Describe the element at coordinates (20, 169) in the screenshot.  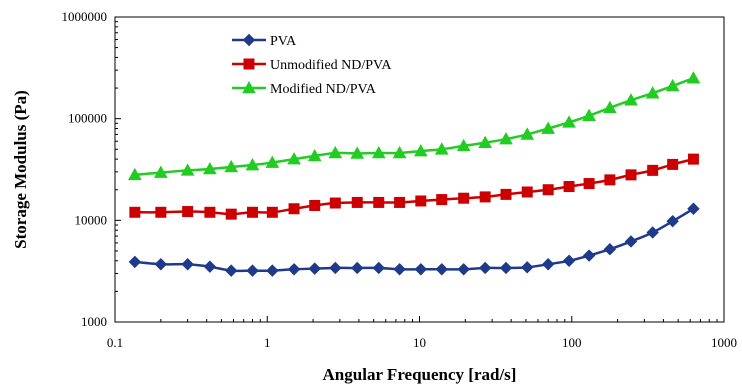
I see `y-axis-title: Storage Modulus (Pa)` at that location.